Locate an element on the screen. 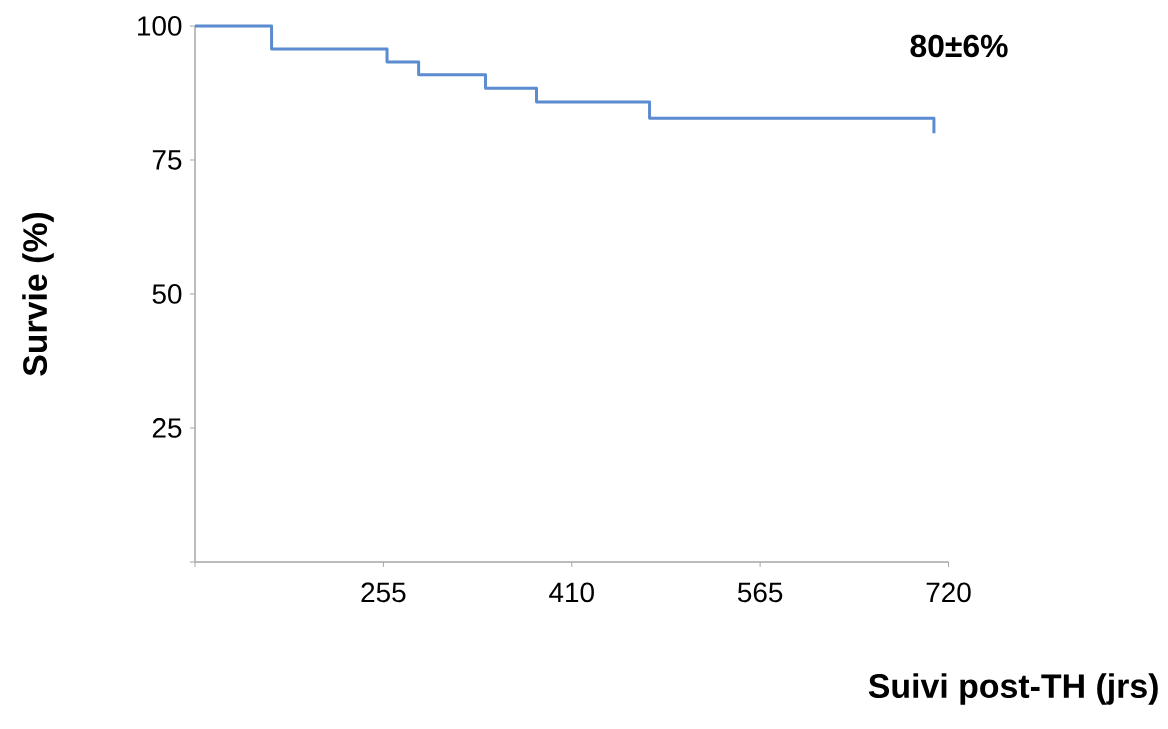 The width and height of the screenshot is (1168, 729). x-axis-title: Suivi post-TH (jrs) is located at coordinates (1013, 689).